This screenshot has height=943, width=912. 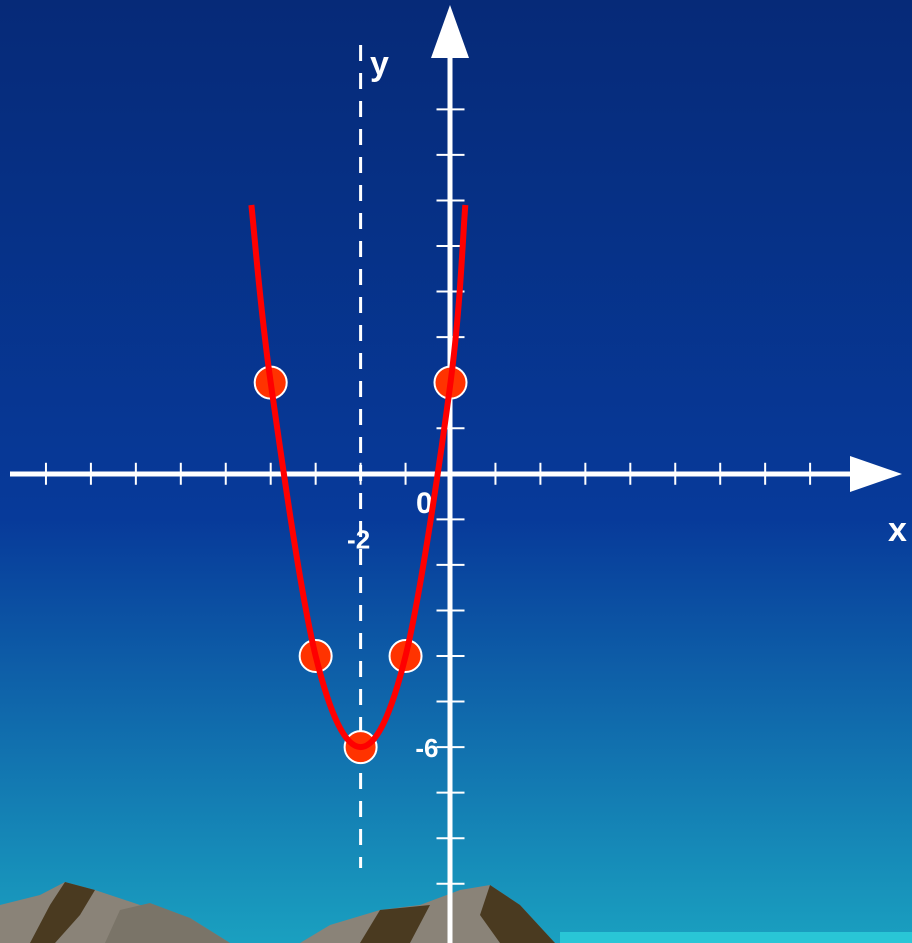 I want to click on x-axis-label: x, so click(x=897, y=530).